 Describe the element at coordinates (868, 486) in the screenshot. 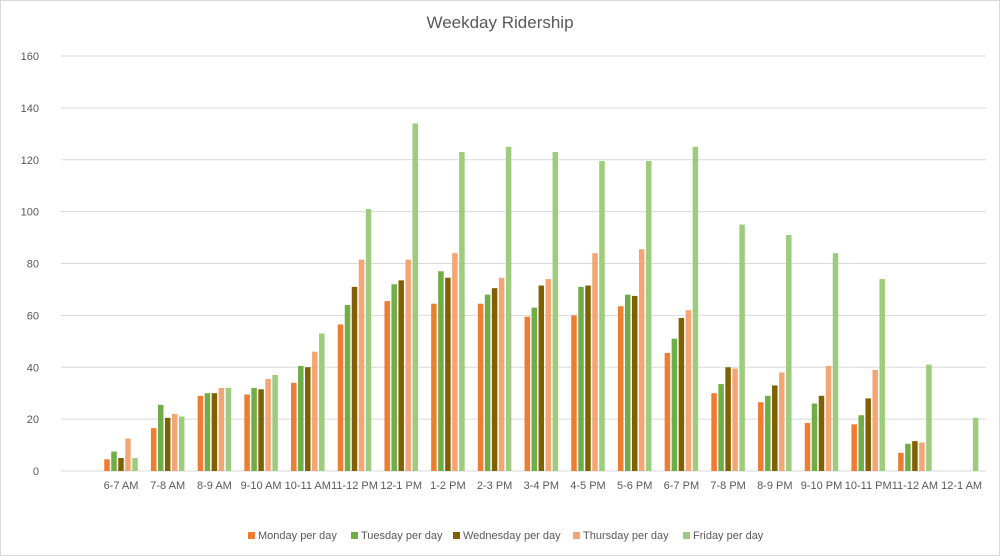

I see `x-tick-label: 10-11 PM` at that location.